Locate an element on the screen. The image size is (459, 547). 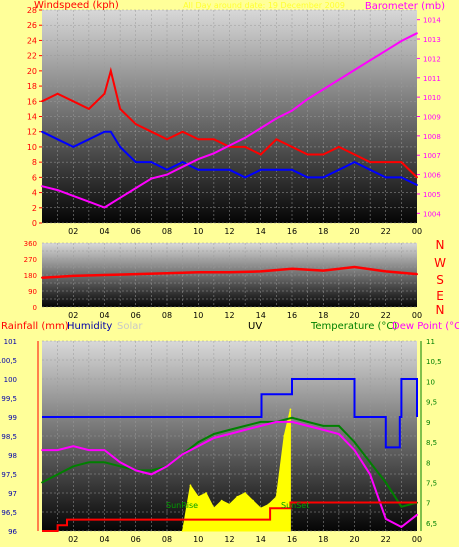
climate-x-tick-label: 14 is located at coordinates (261, 539).